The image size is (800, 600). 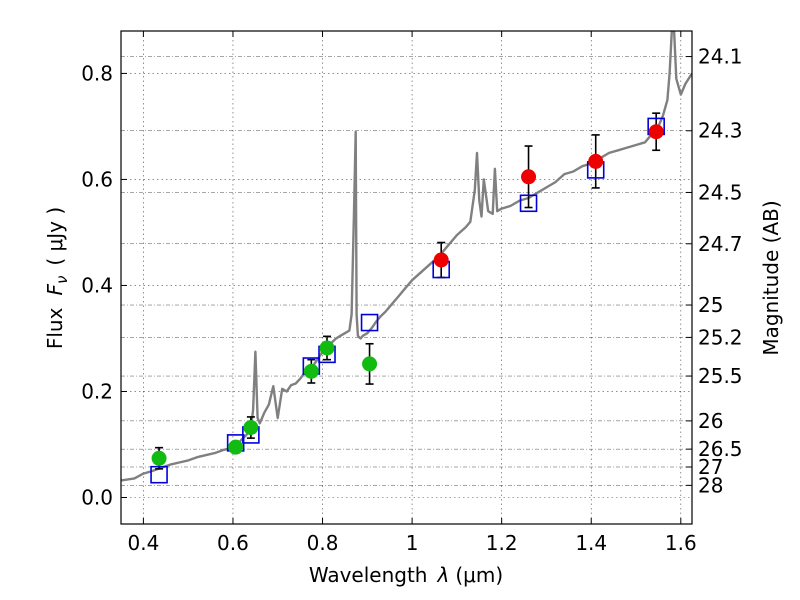 I want to click on y-tick-label: 0.4, so click(x=97, y=285).